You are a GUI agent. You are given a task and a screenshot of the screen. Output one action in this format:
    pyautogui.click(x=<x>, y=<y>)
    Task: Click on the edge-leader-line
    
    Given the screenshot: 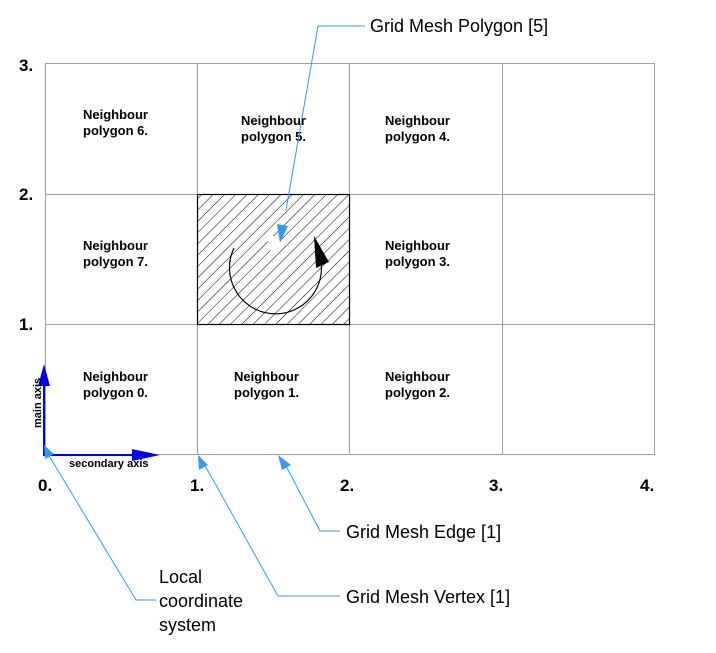 What is the action you would take?
    pyautogui.click(x=312, y=498)
    